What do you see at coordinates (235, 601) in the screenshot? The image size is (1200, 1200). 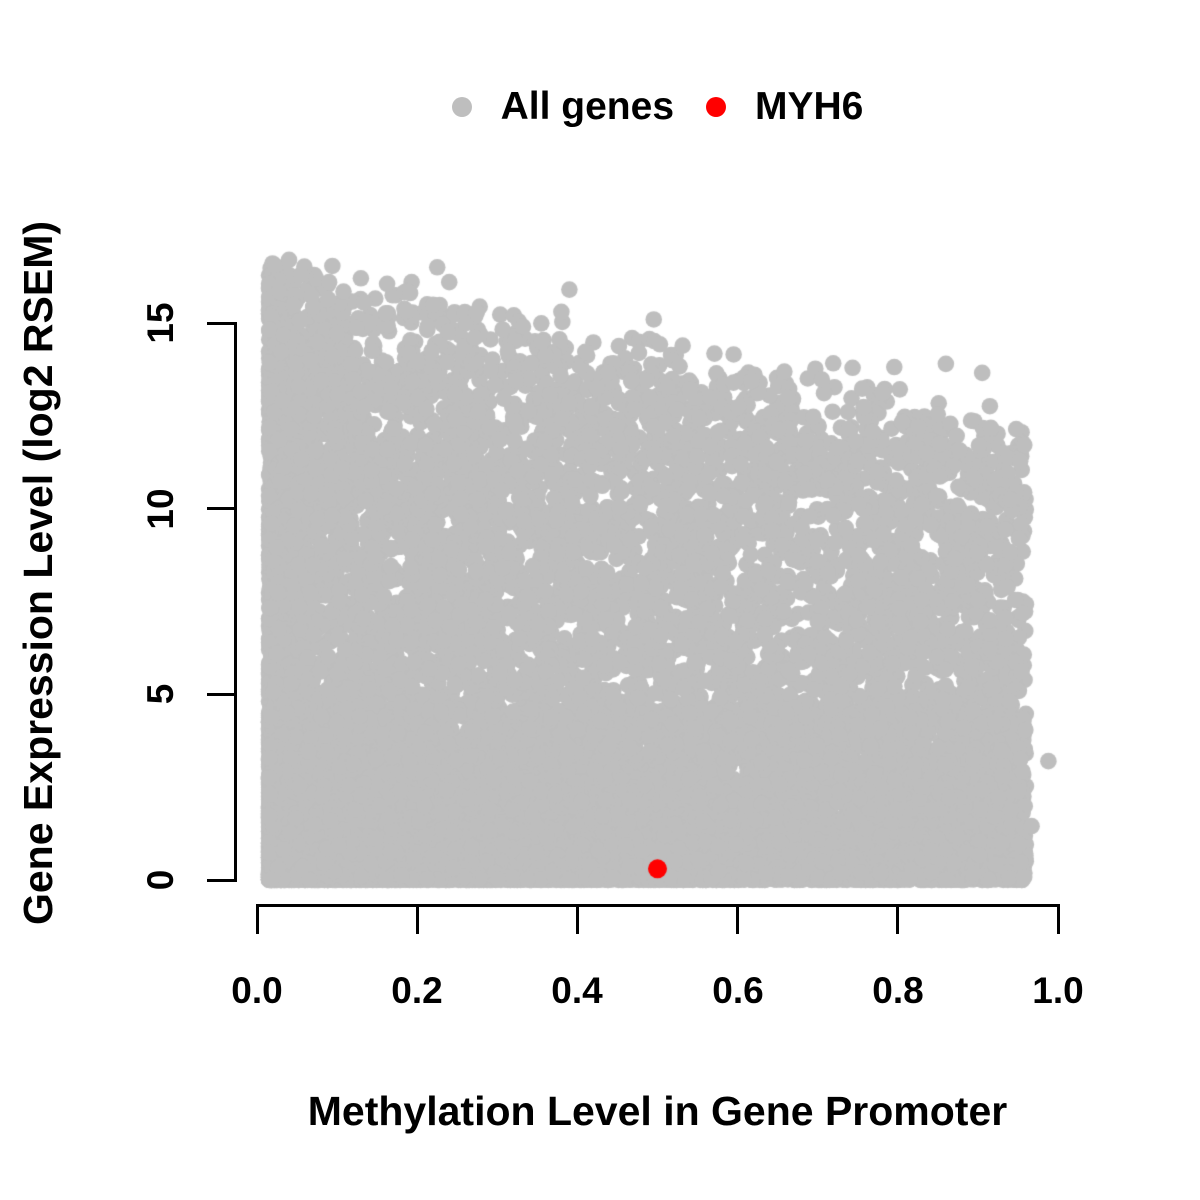 I see `y-axis-line` at bounding box center [235, 601].